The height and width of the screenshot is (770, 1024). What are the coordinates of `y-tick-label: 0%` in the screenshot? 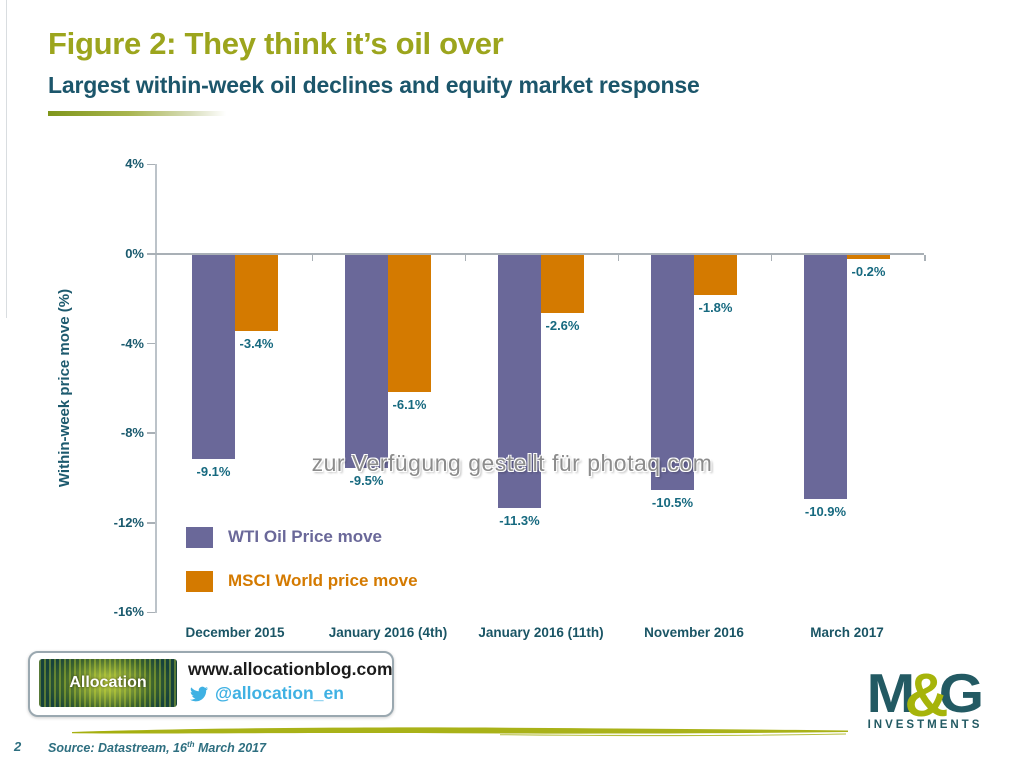 It's located at (134, 253).